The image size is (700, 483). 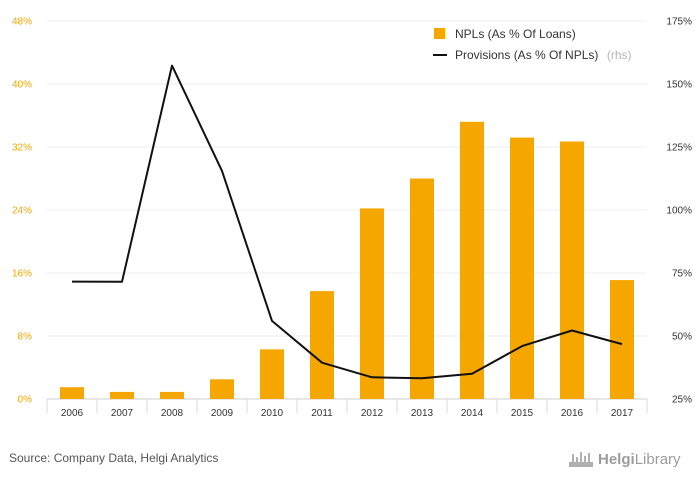 What do you see at coordinates (122, 413) in the screenshot?
I see `x-tick-label: 2007` at bounding box center [122, 413].